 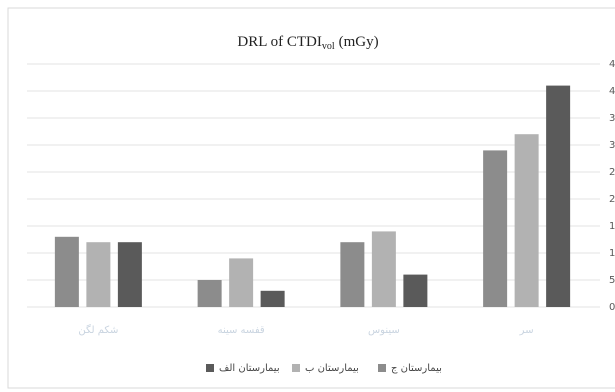 I want to click on x-tick-label: سر, so click(x=526, y=330).